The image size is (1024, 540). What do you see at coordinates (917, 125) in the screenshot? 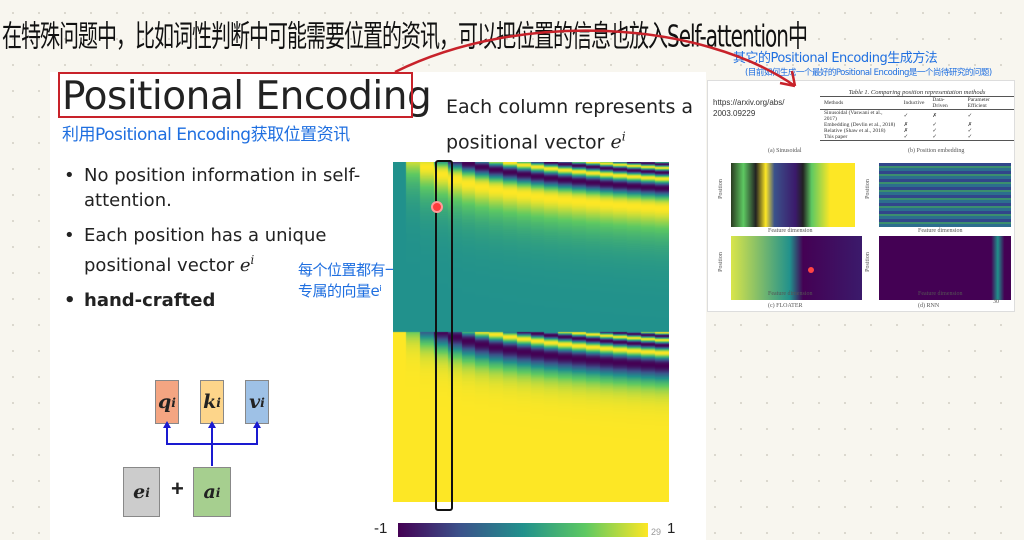
I see `table-row: Embedding (Devlin et al., 2018) ✗ ✓ ✗` at bounding box center [917, 125].